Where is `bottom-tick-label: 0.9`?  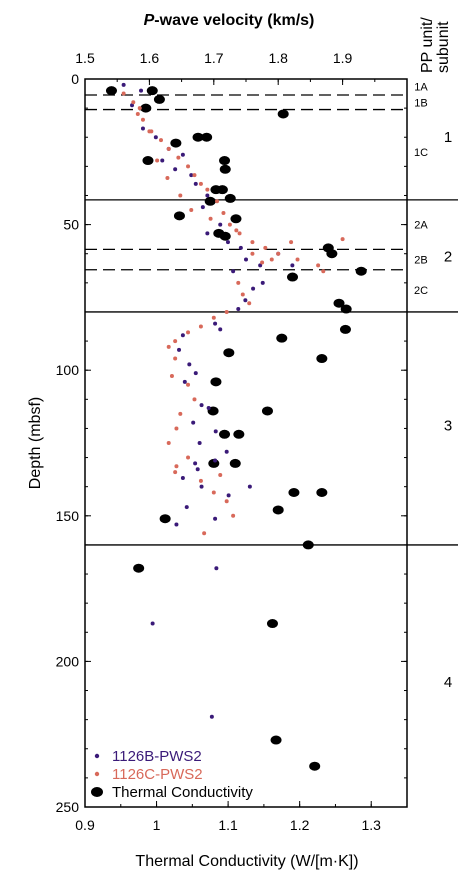
bottom-tick-label: 0.9 is located at coordinates (85, 825).